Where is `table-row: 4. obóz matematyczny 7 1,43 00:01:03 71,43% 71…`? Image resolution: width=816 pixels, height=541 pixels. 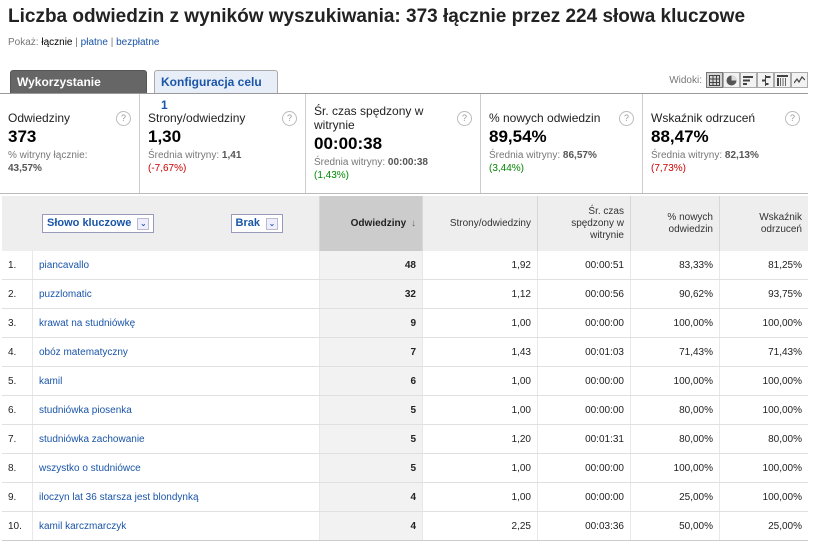 table-row: 4. obóz matematyczny 7 1,43 00:01:03 71,43% 71… is located at coordinates (405, 352).